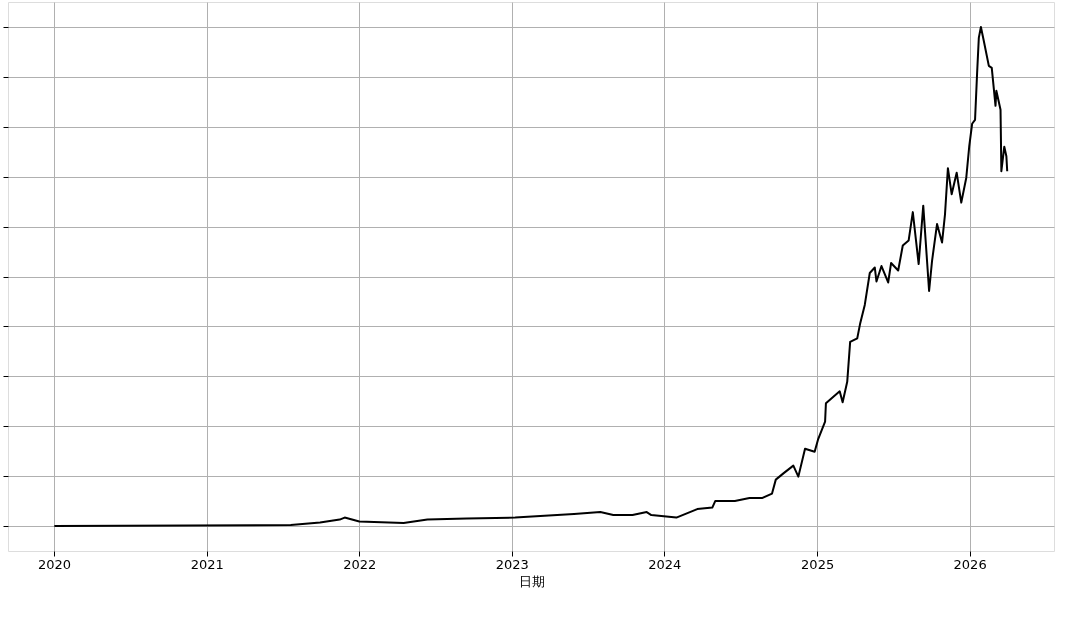 The image size is (1080, 644). What do you see at coordinates (207, 564) in the screenshot?
I see `x-tick-label: 2021` at bounding box center [207, 564].